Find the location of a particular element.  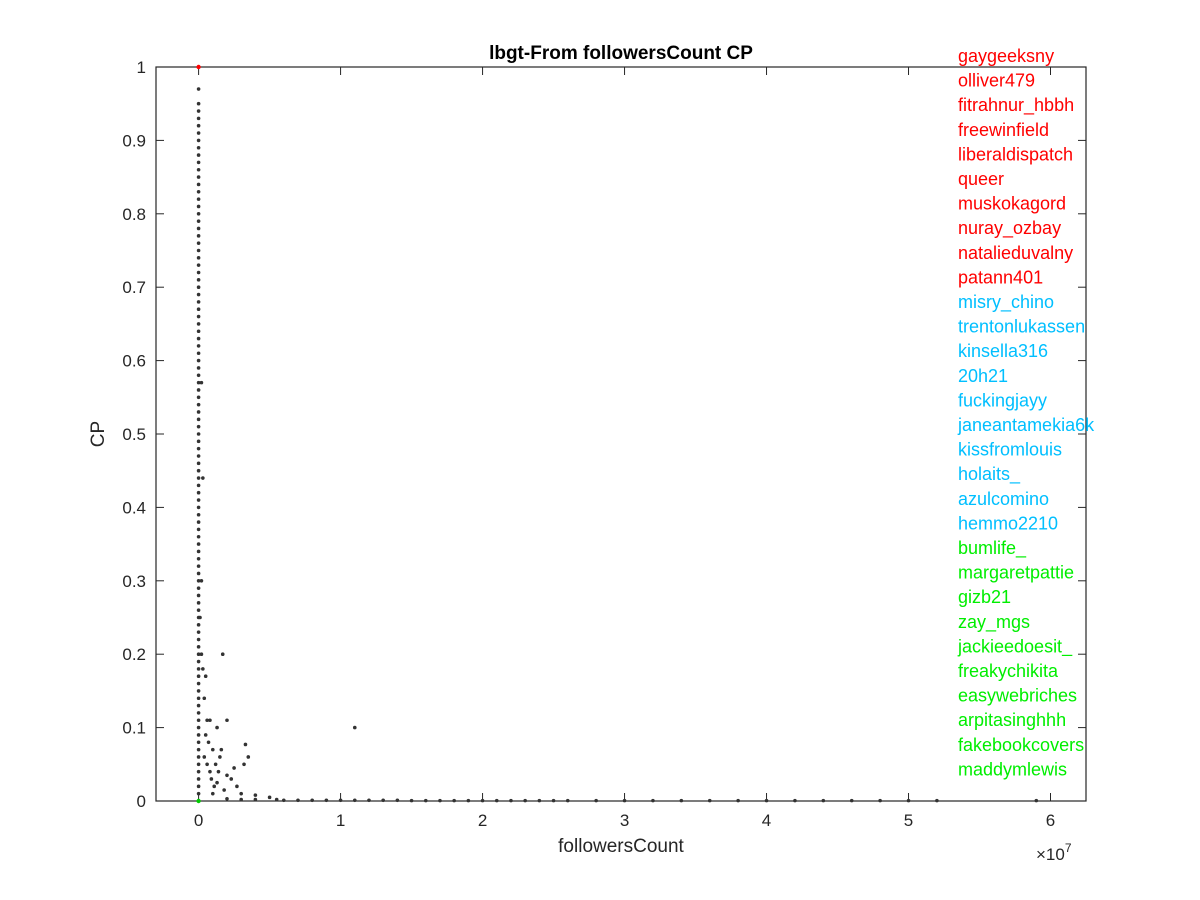

user-name-label: hemmo2210 is located at coordinates (1008, 523).